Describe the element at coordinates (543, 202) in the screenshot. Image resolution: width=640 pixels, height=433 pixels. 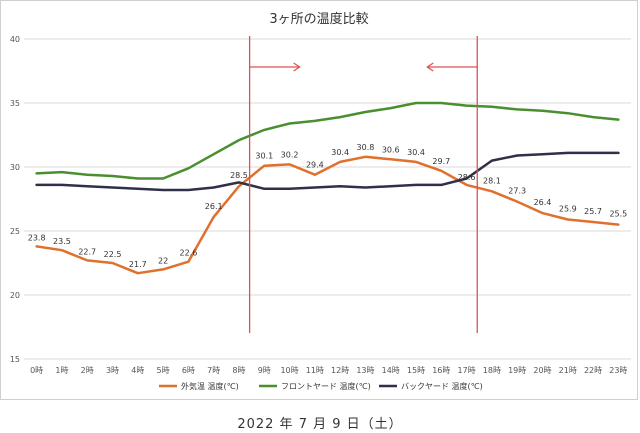
I see `data-label: 26.4` at that location.